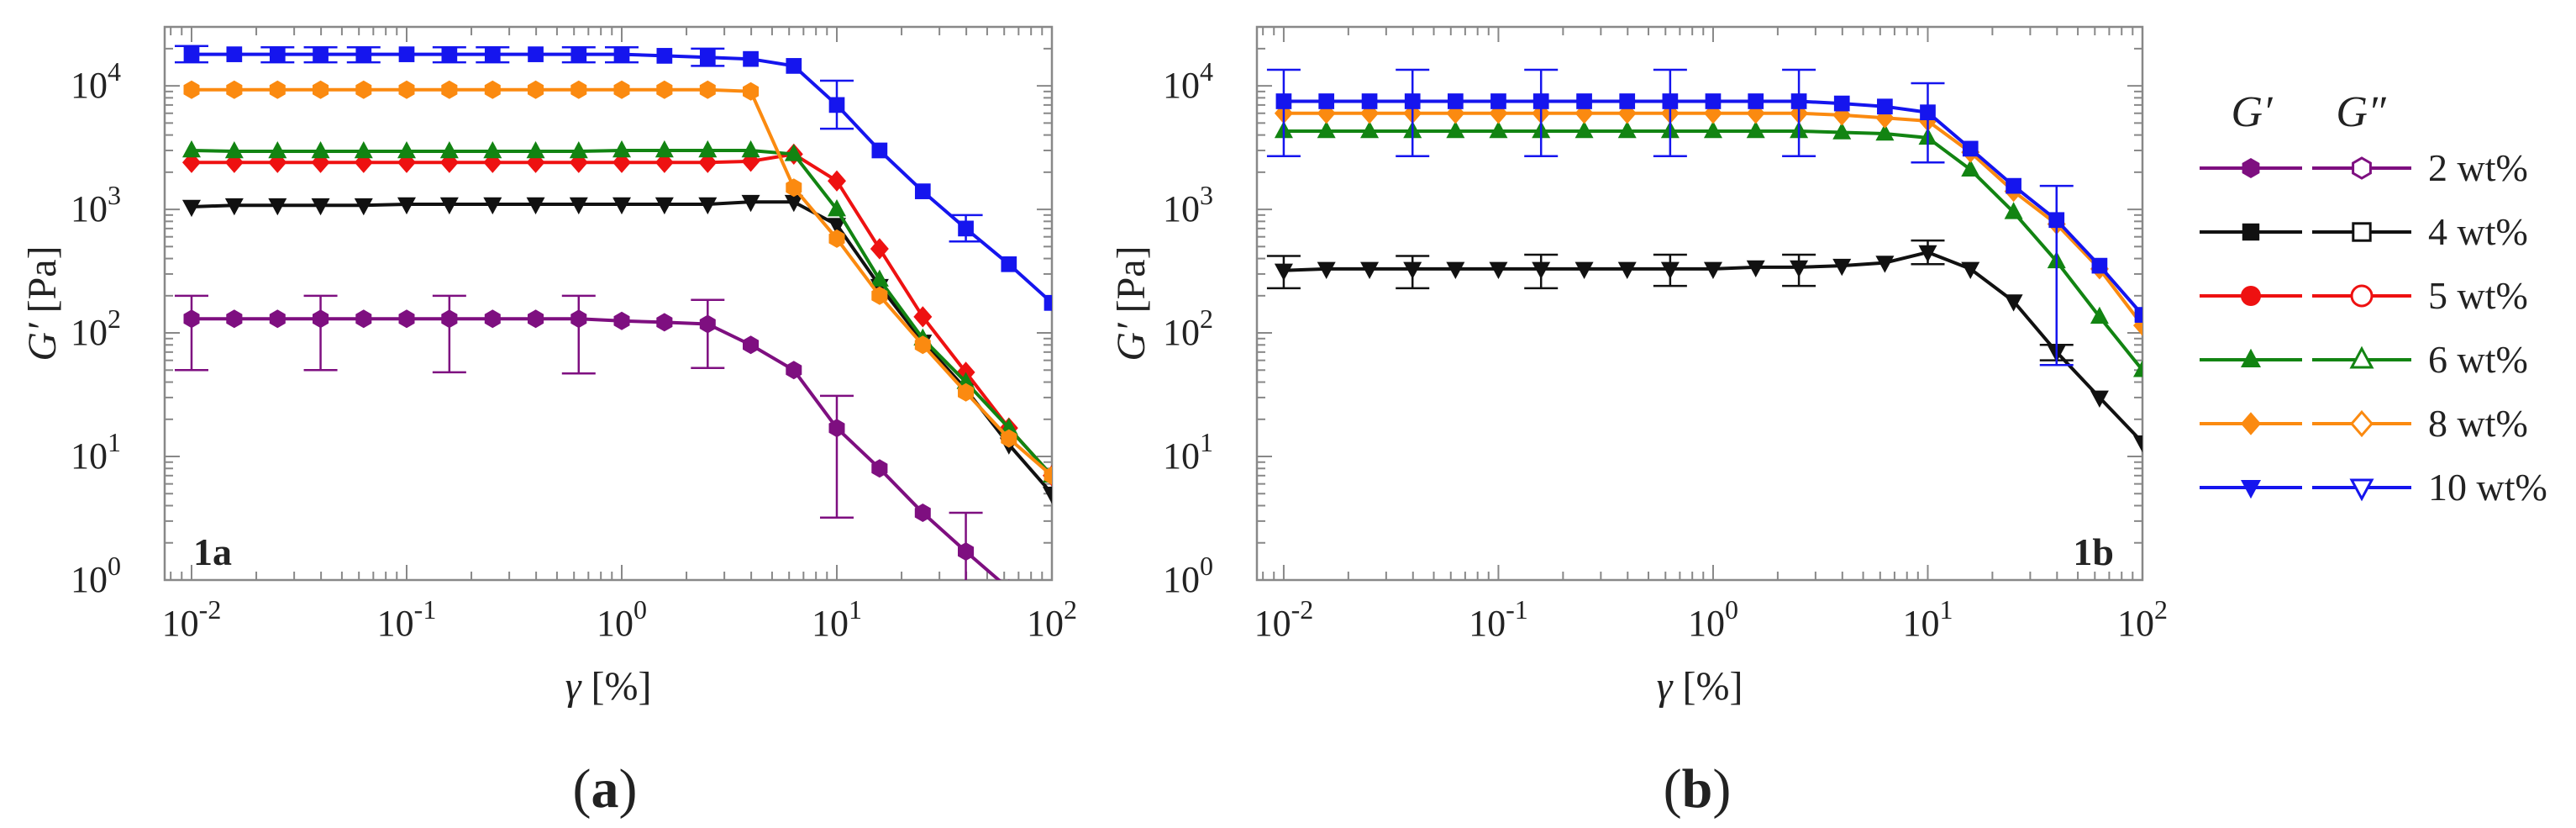 This screenshot has height=828, width=2576. Describe the element at coordinates (596, 448) in the screenshot. I see `series-line` at that location.